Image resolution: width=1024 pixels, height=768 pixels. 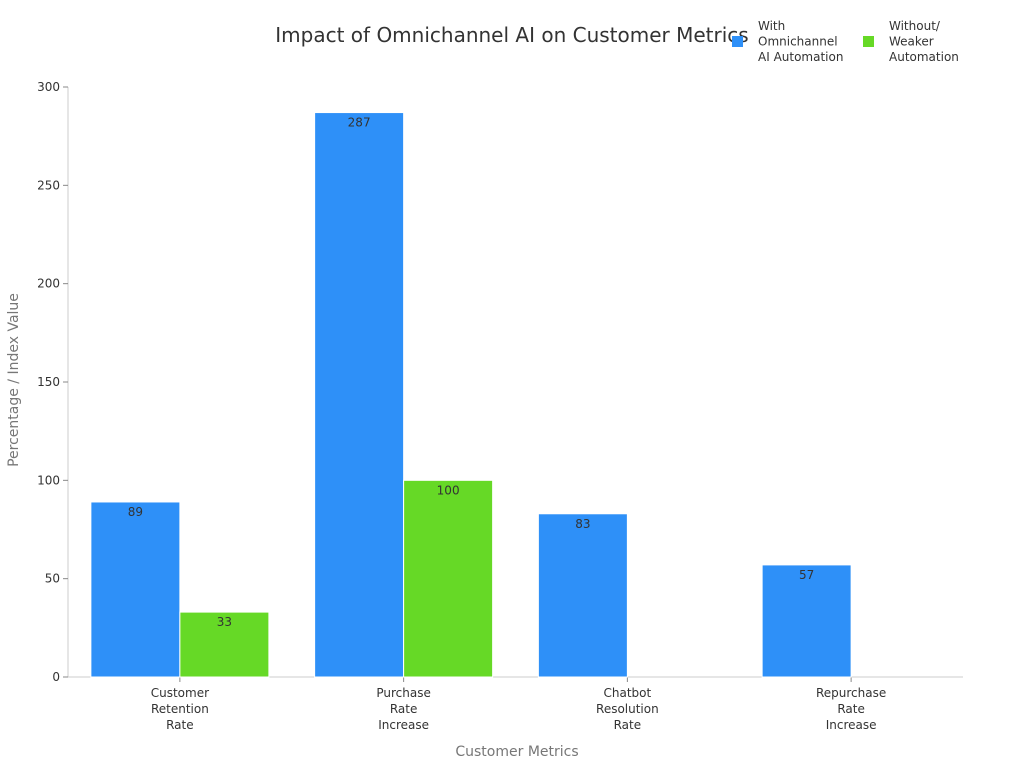 What do you see at coordinates (14, 380) in the screenshot?
I see `y-axis-title: Percentage / Index Value` at bounding box center [14, 380].